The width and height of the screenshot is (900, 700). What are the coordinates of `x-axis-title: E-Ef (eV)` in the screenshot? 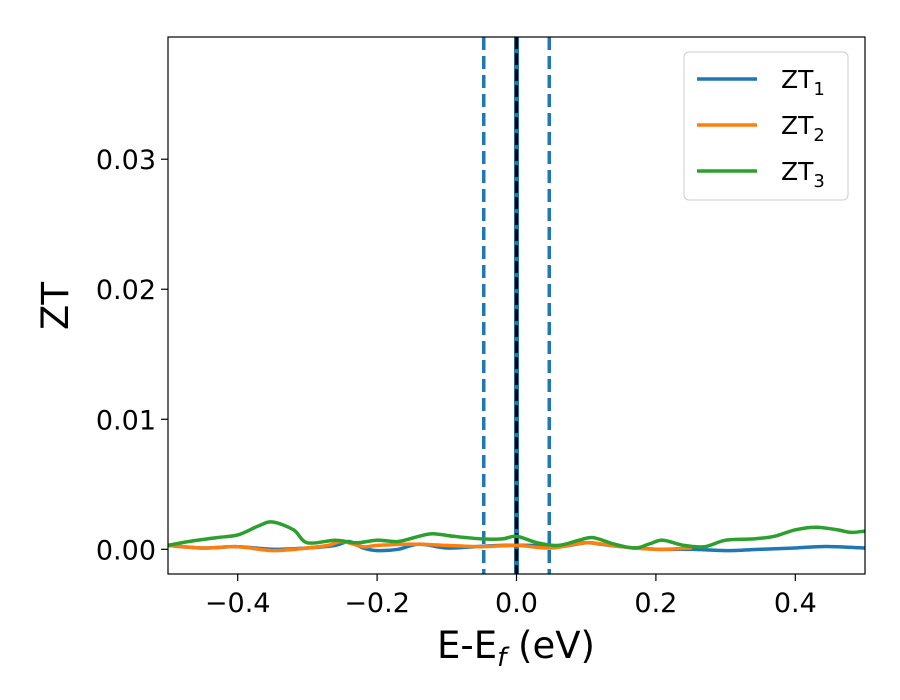 It's located at (516, 648).